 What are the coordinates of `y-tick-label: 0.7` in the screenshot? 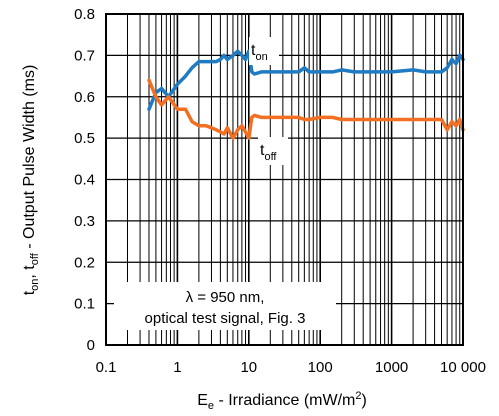 It's located at (84, 55).